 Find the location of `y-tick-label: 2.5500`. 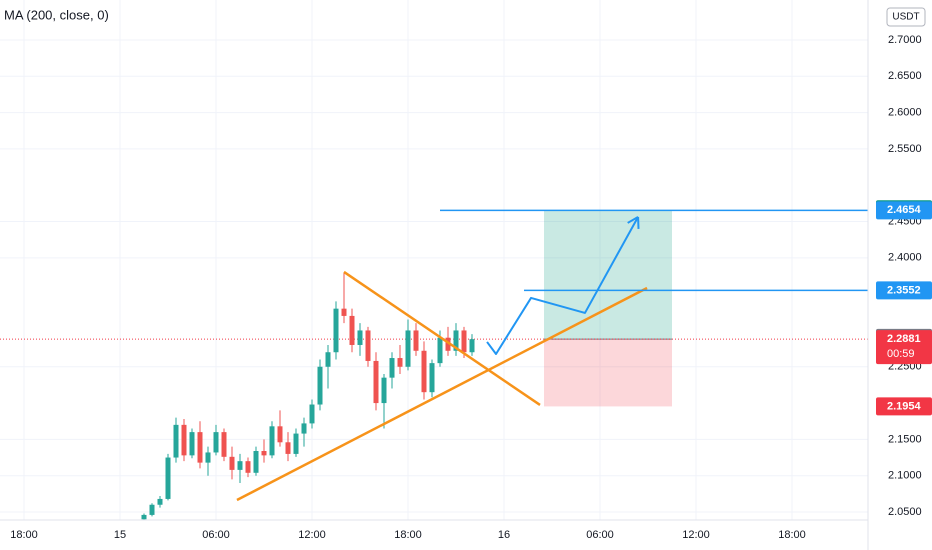

y-tick-label: 2.5500 is located at coordinates (905, 149).